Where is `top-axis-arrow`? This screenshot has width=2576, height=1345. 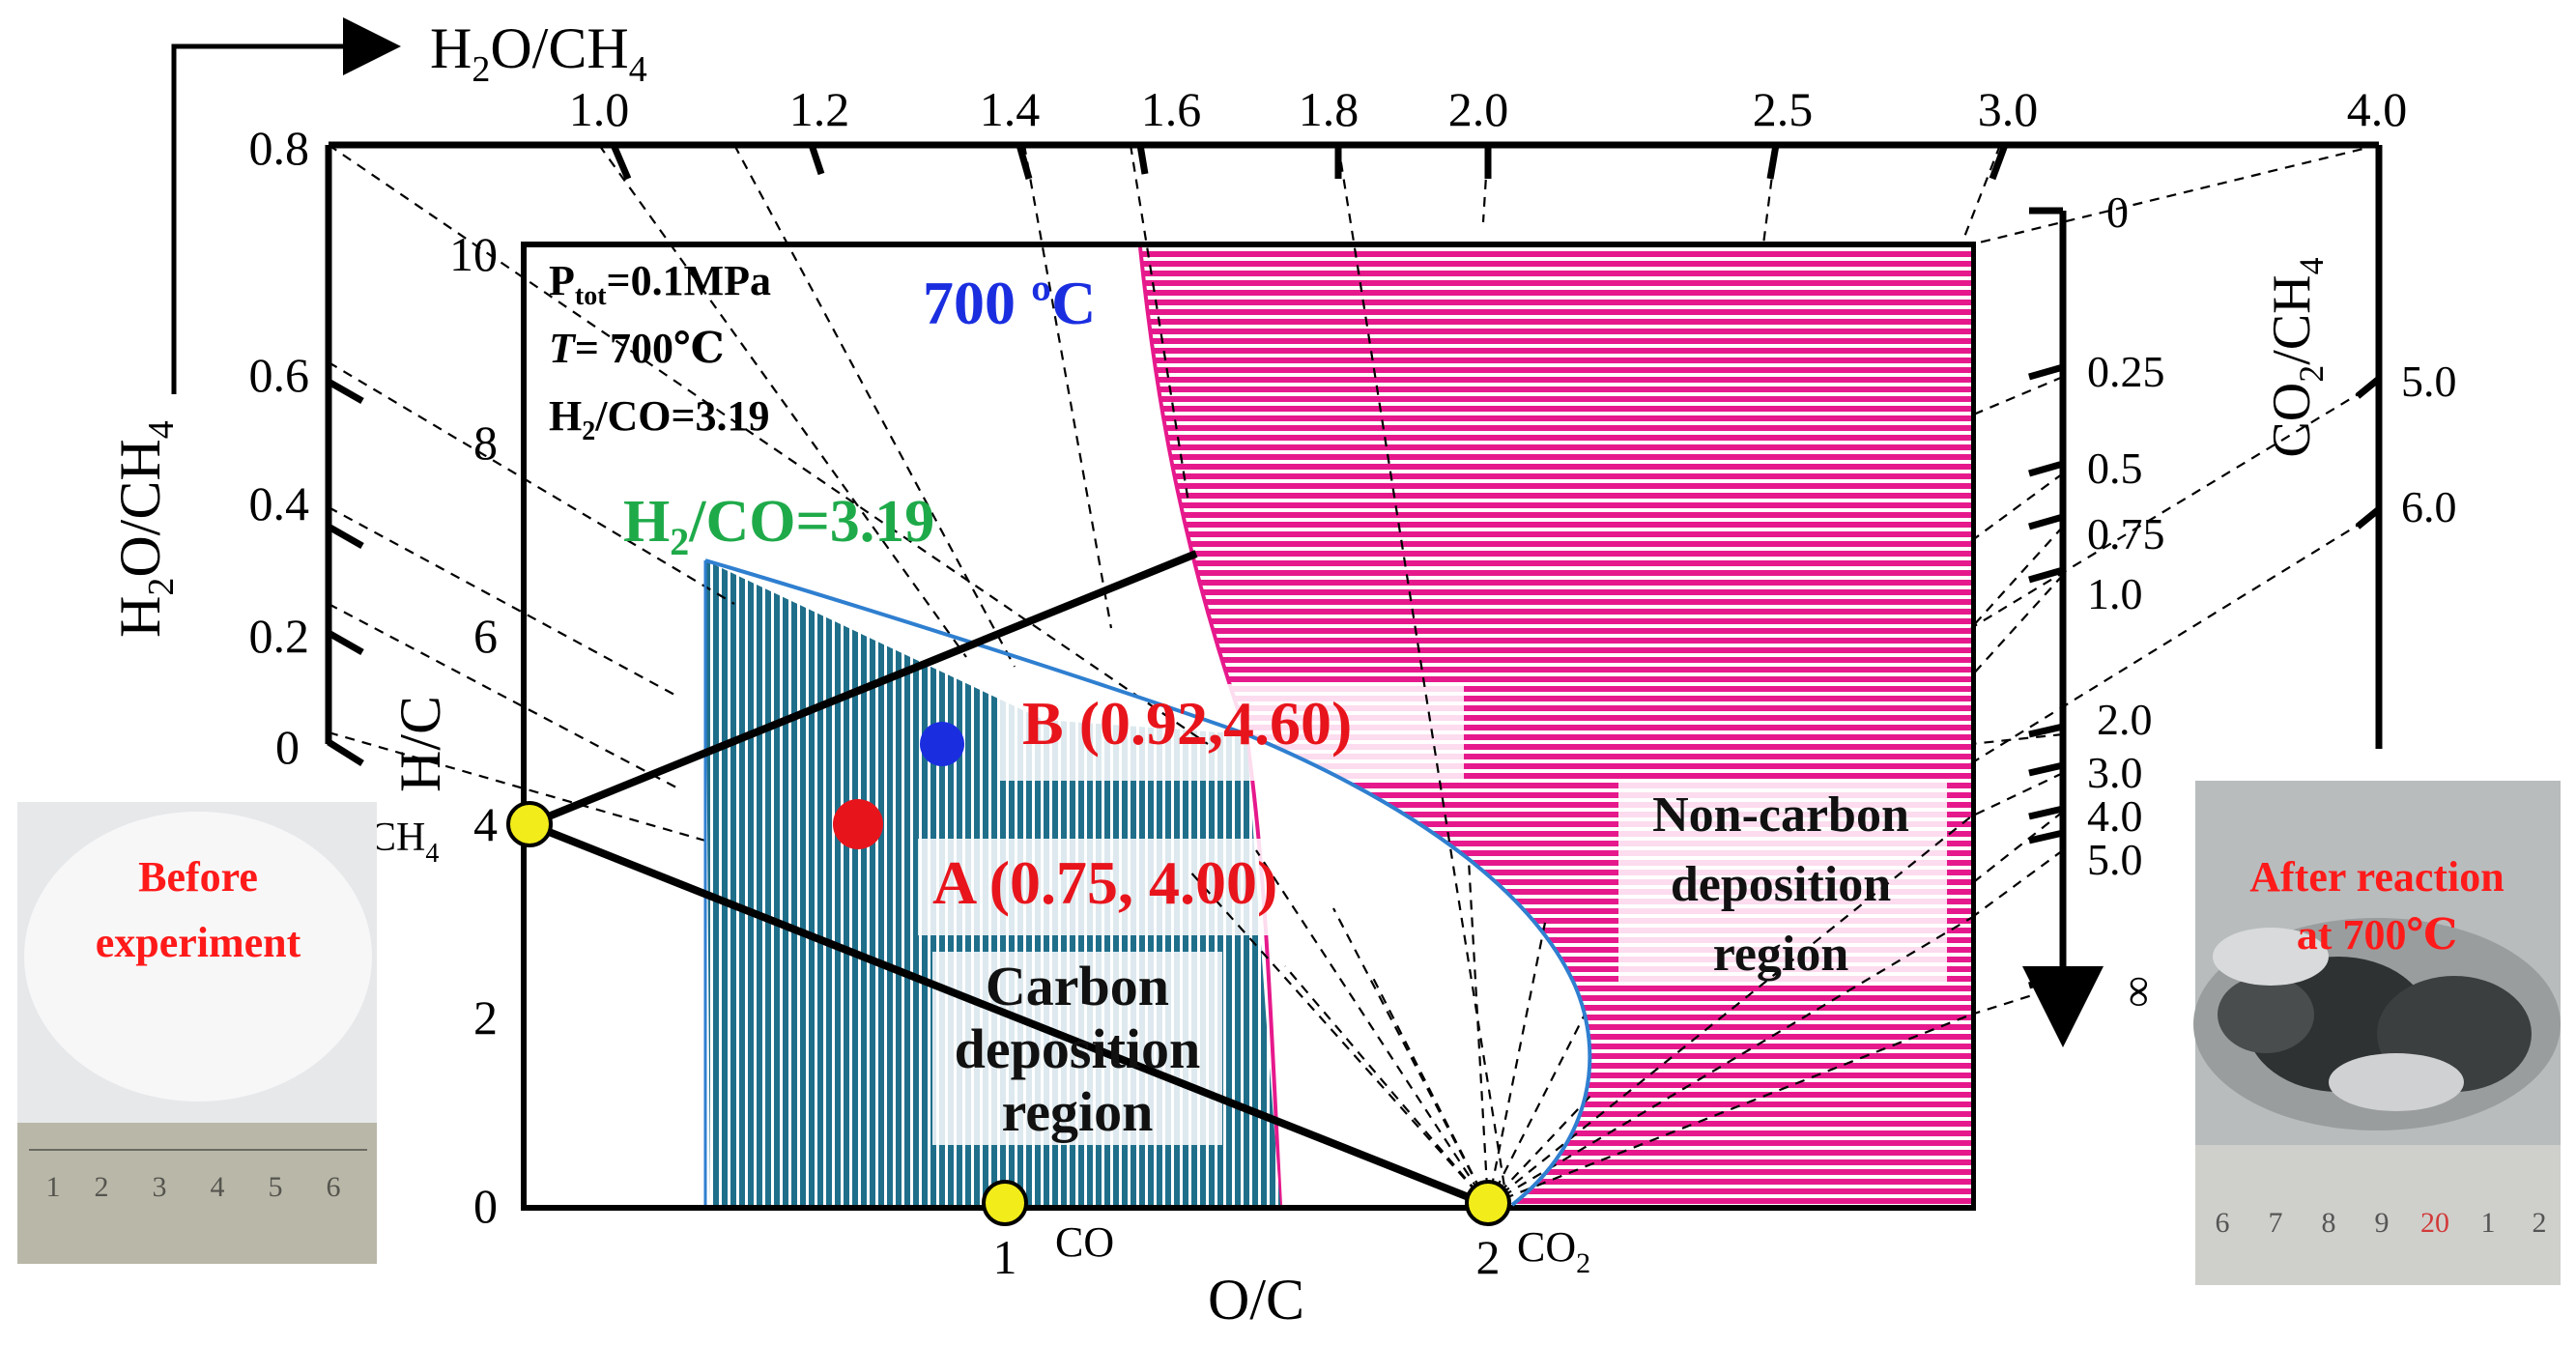 top-axis-arrow is located at coordinates (286, 206).